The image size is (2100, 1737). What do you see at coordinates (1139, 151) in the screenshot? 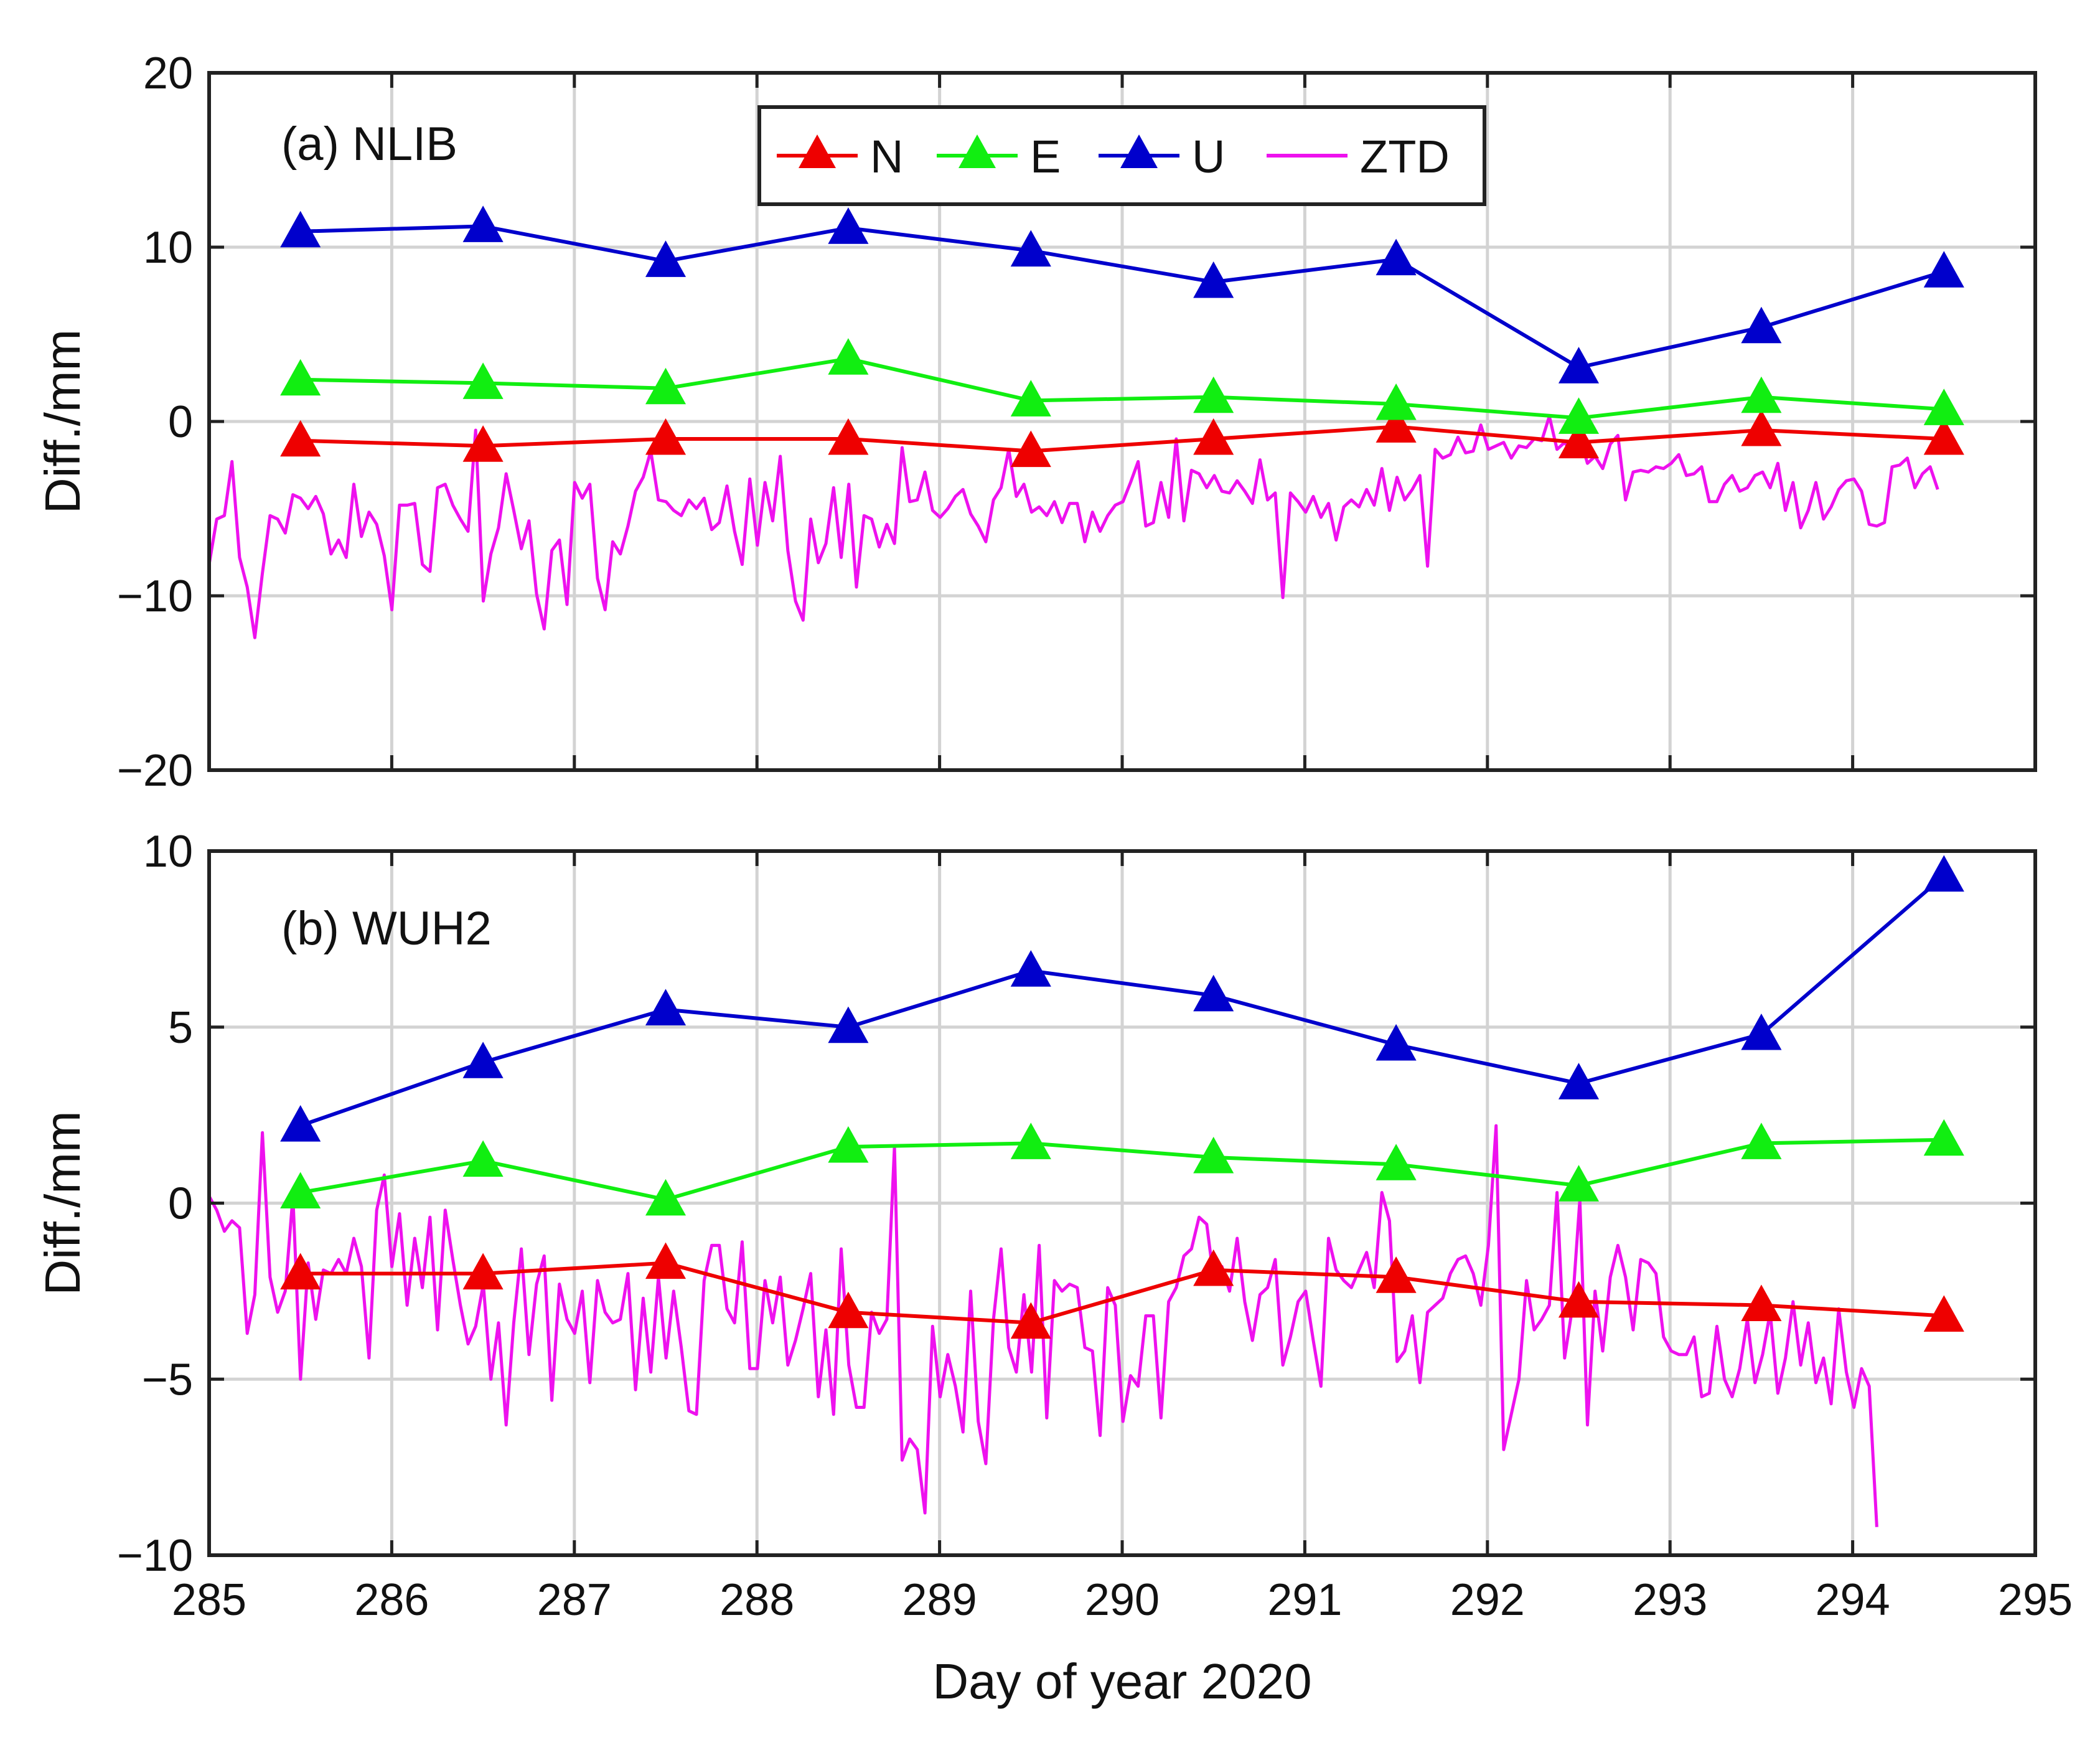
I see `legend-marker-u` at bounding box center [1139, 151].